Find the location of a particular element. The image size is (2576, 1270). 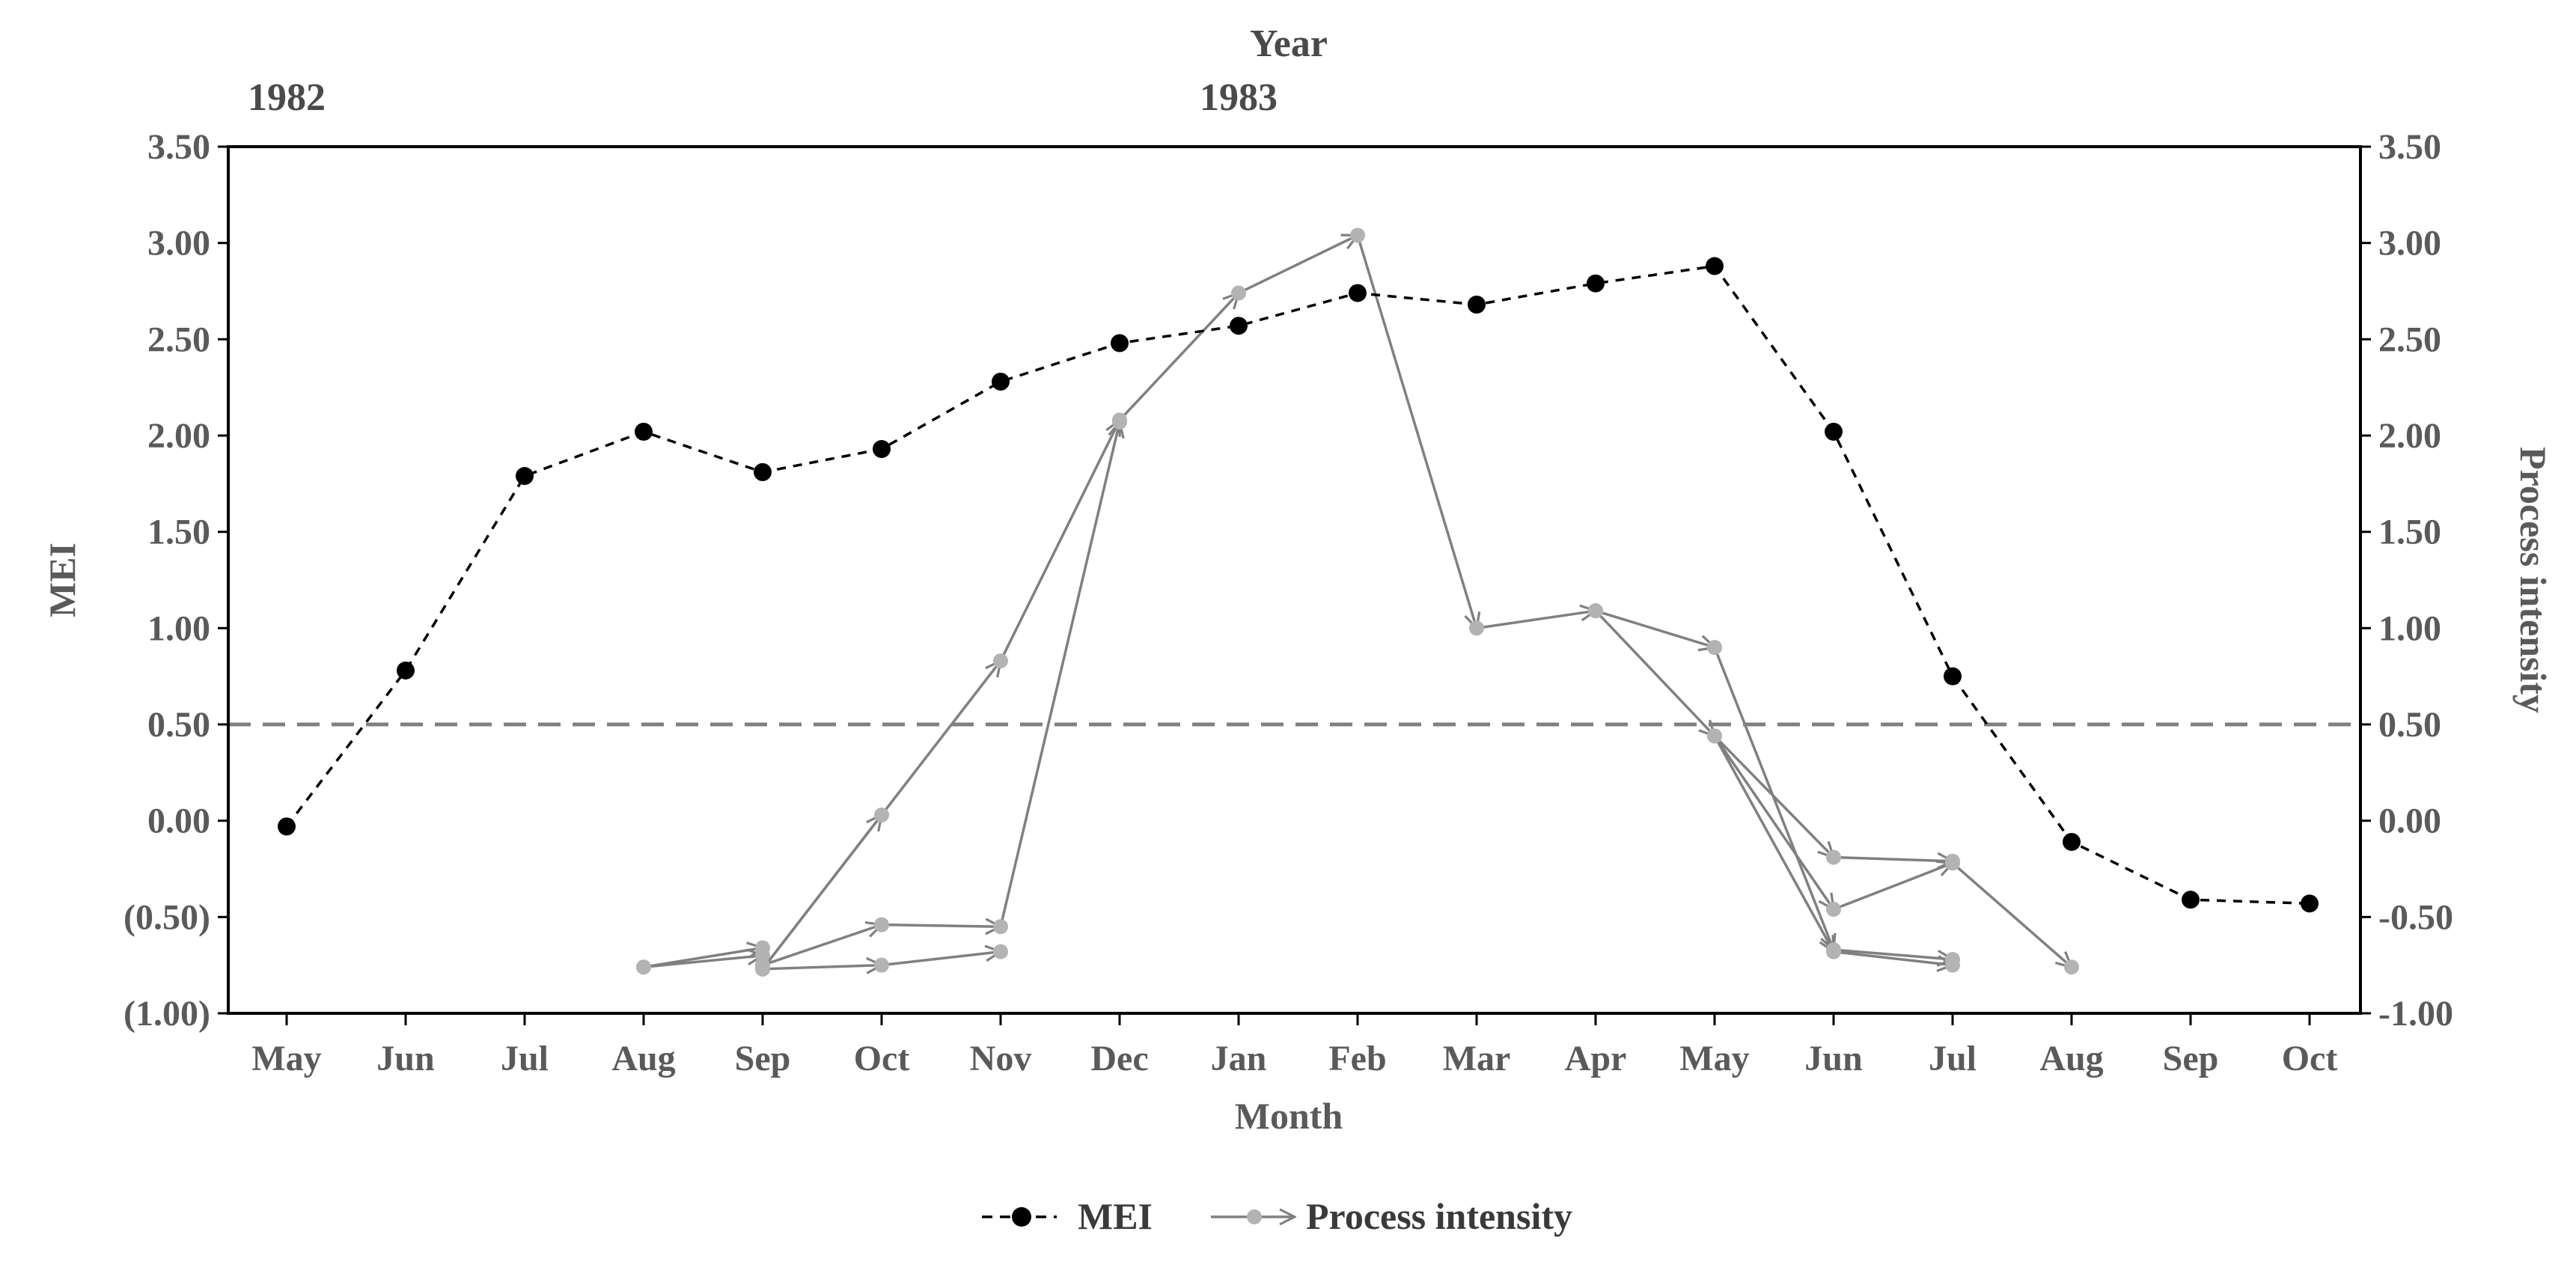

y-tick-label-left: 3.50 is located at coordinates (178, 147).